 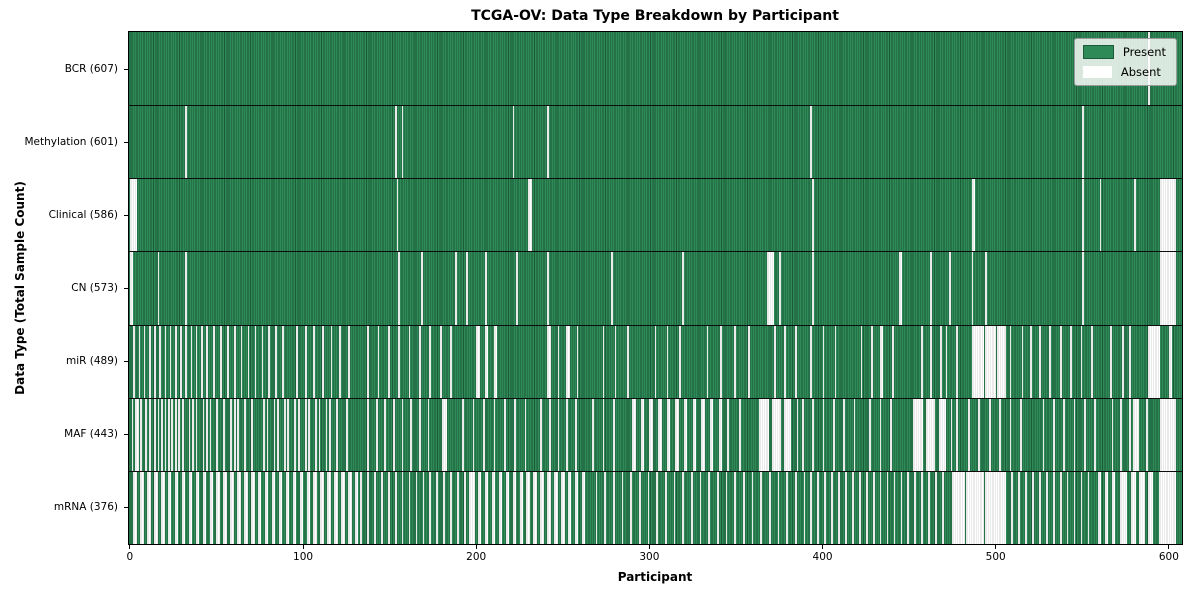 What do you see at coordinates (1097, 72) in the screenshot?
I see `legend-swatch-absent-icon` at bounding box center [1097, 72].